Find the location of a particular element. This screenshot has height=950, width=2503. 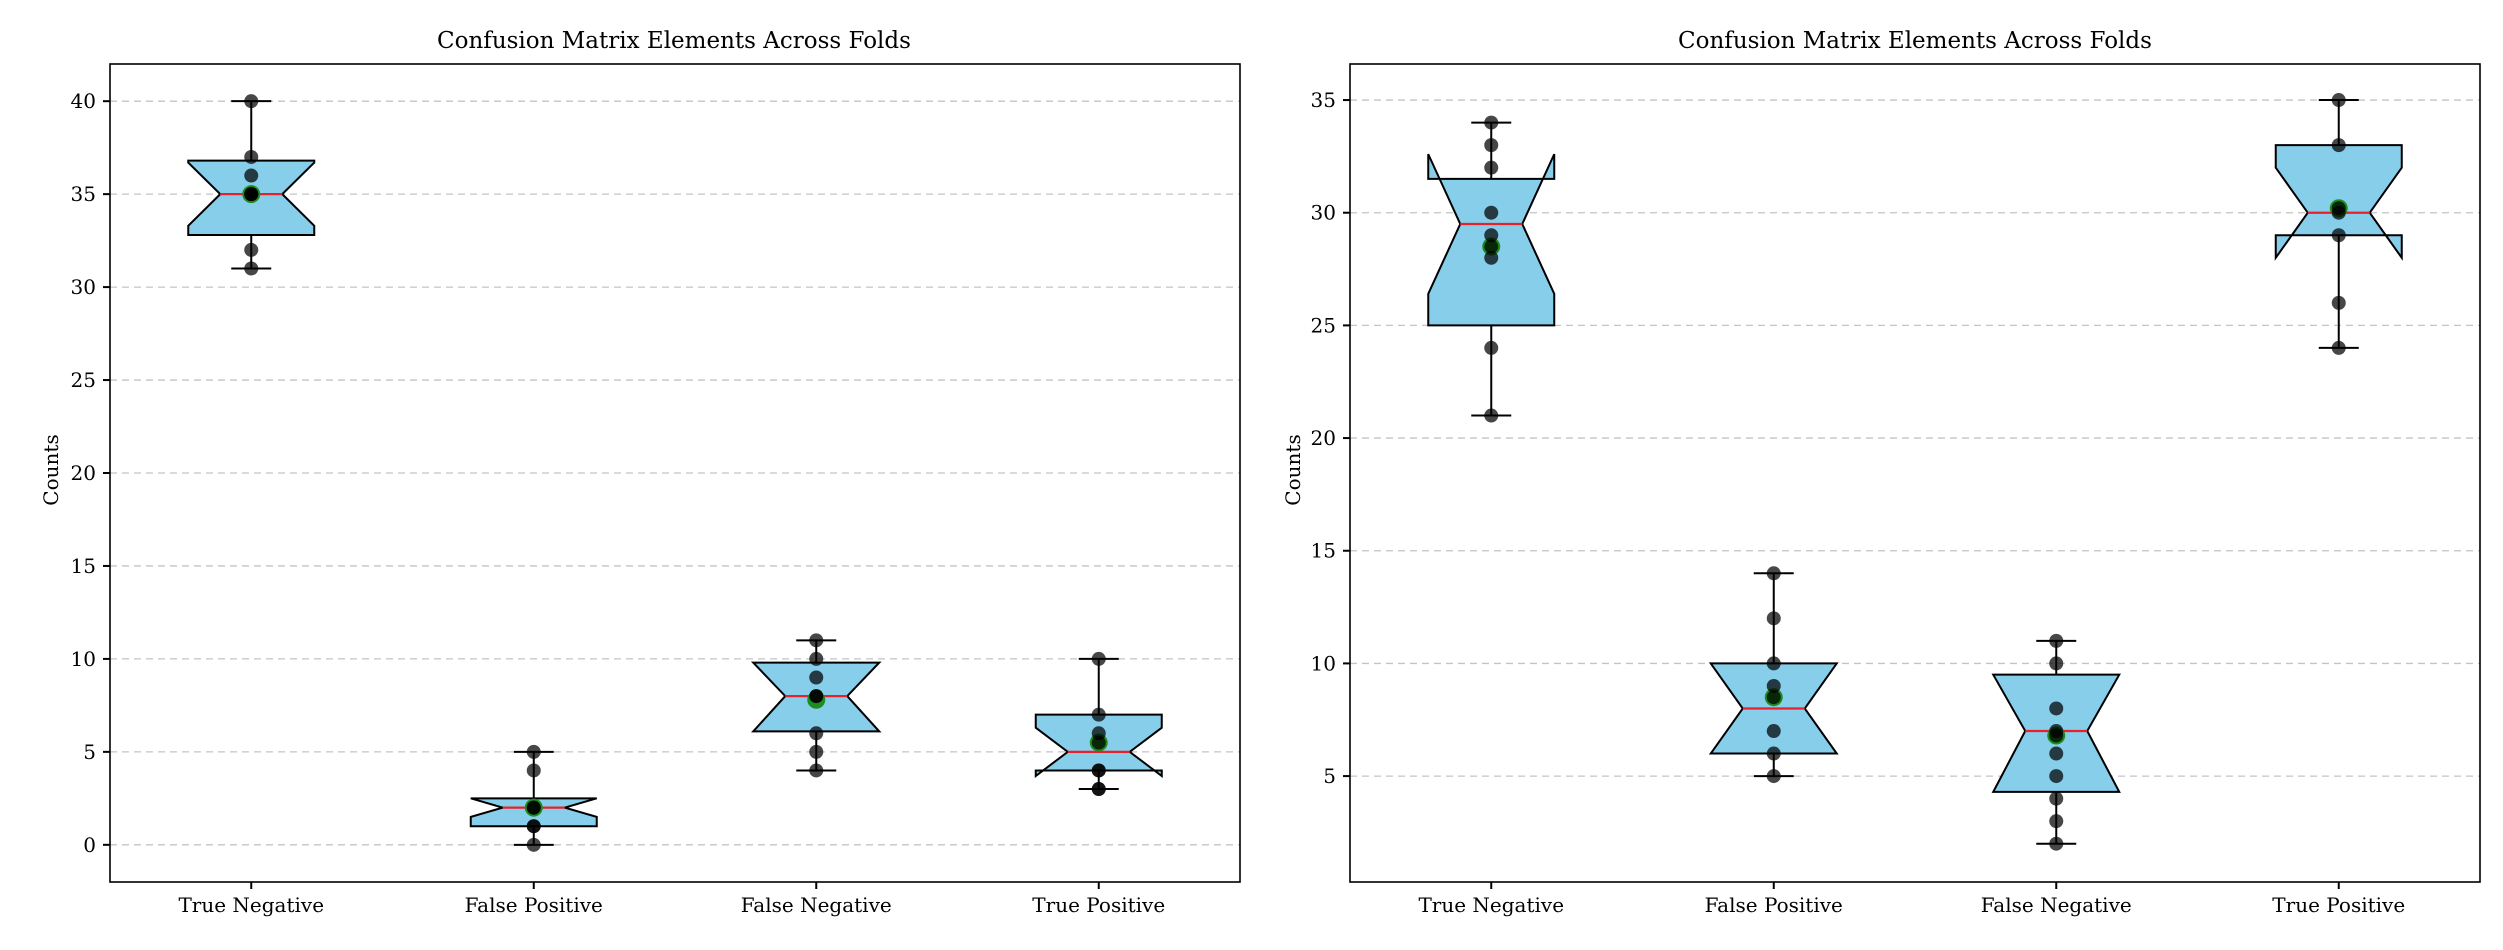

left-y-tick-label: 5 is located at coordinates (89, 752).